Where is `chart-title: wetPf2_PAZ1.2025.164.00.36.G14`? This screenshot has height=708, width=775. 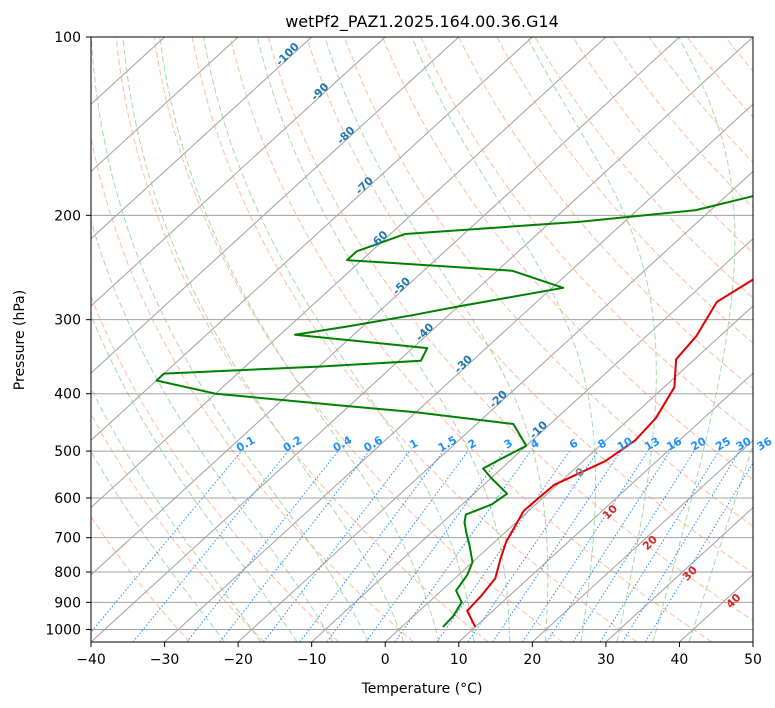 chart-title: wetPf2_PAZ1.2025.164.00.36.G14 is located at coordinates (422, 22).